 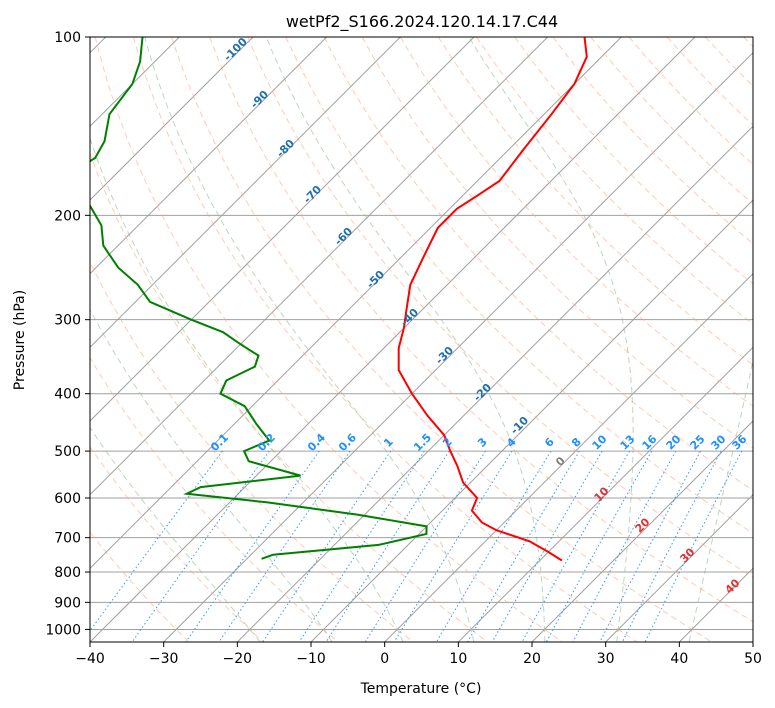 What do you see at coordinates (20, 340) in the screenshot?
I see `y-axis-label: Pressure (hPa)` at bounding box center [20, 340].